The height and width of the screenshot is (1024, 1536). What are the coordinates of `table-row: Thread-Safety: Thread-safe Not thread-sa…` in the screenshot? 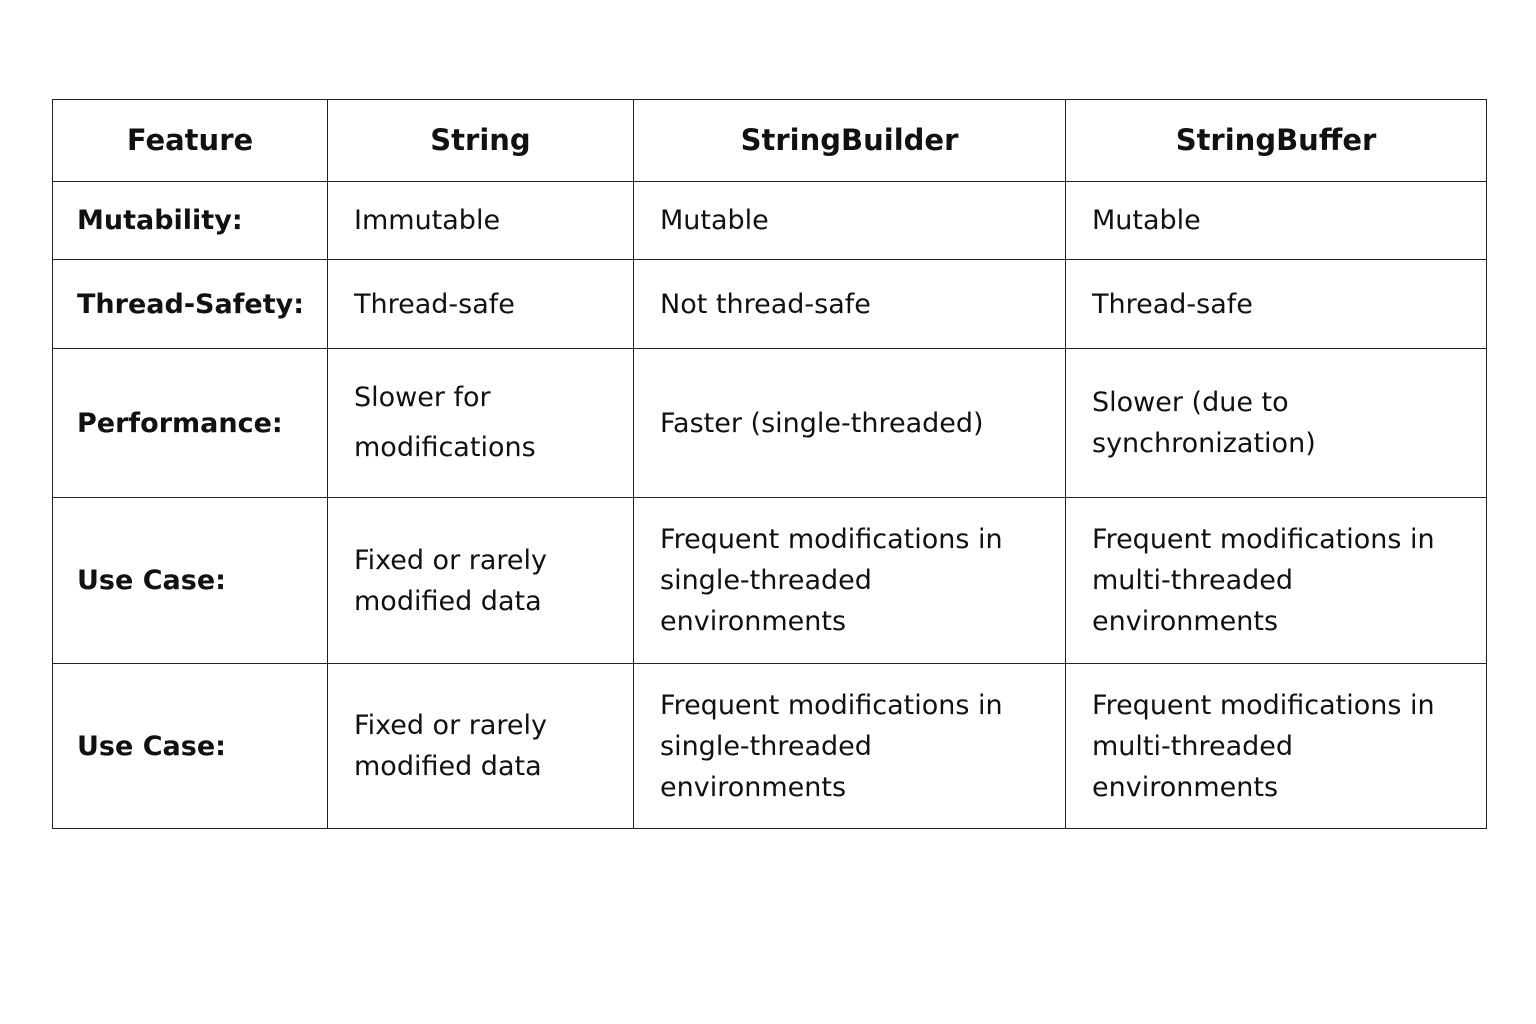 It's located at (769, 304).